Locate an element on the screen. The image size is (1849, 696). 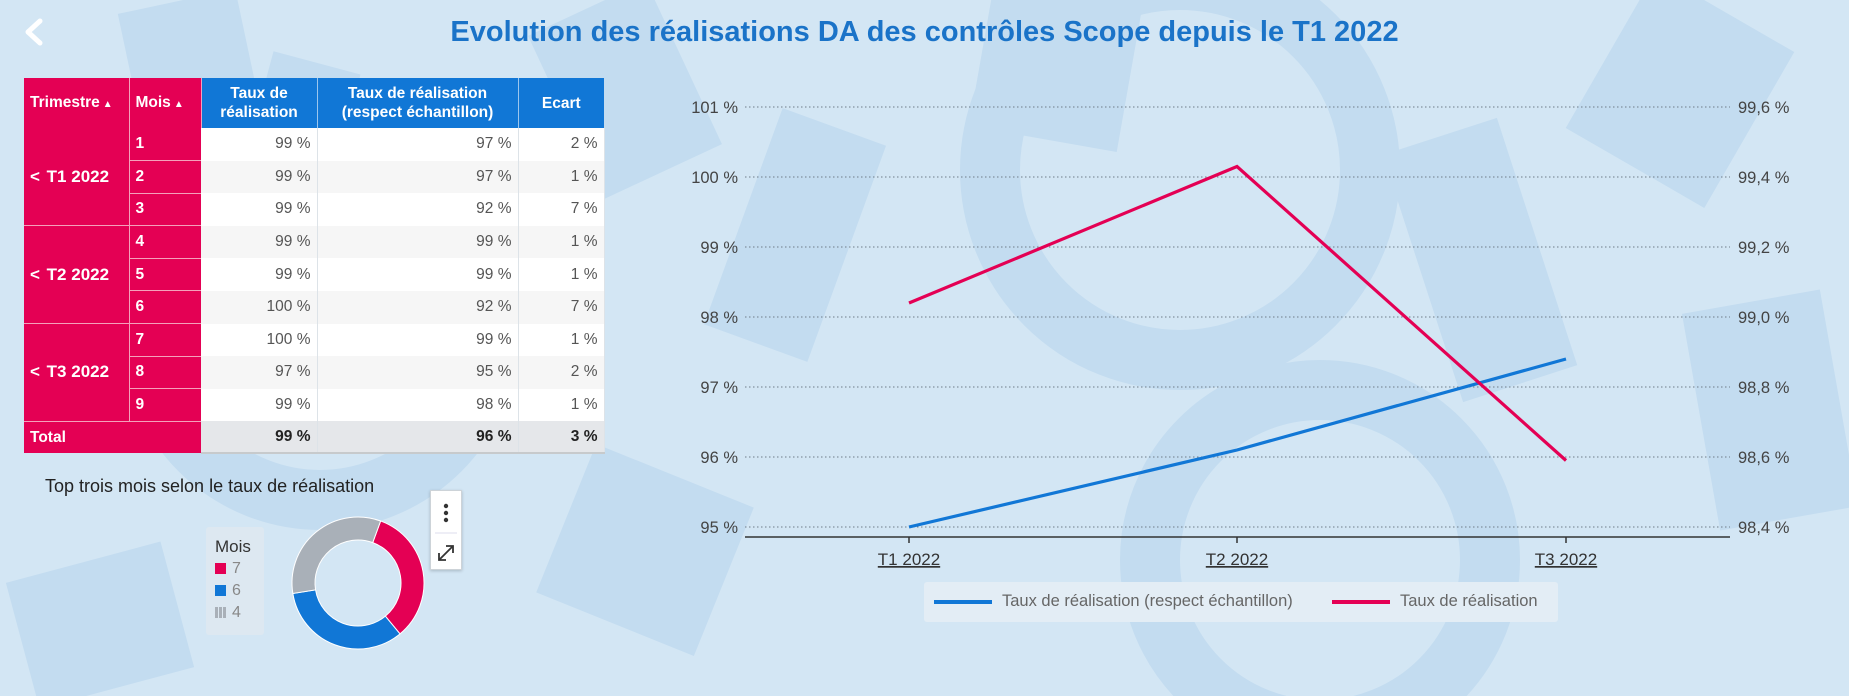
left-axis-tick-label: 96 % is located at coordinates (719, 458).